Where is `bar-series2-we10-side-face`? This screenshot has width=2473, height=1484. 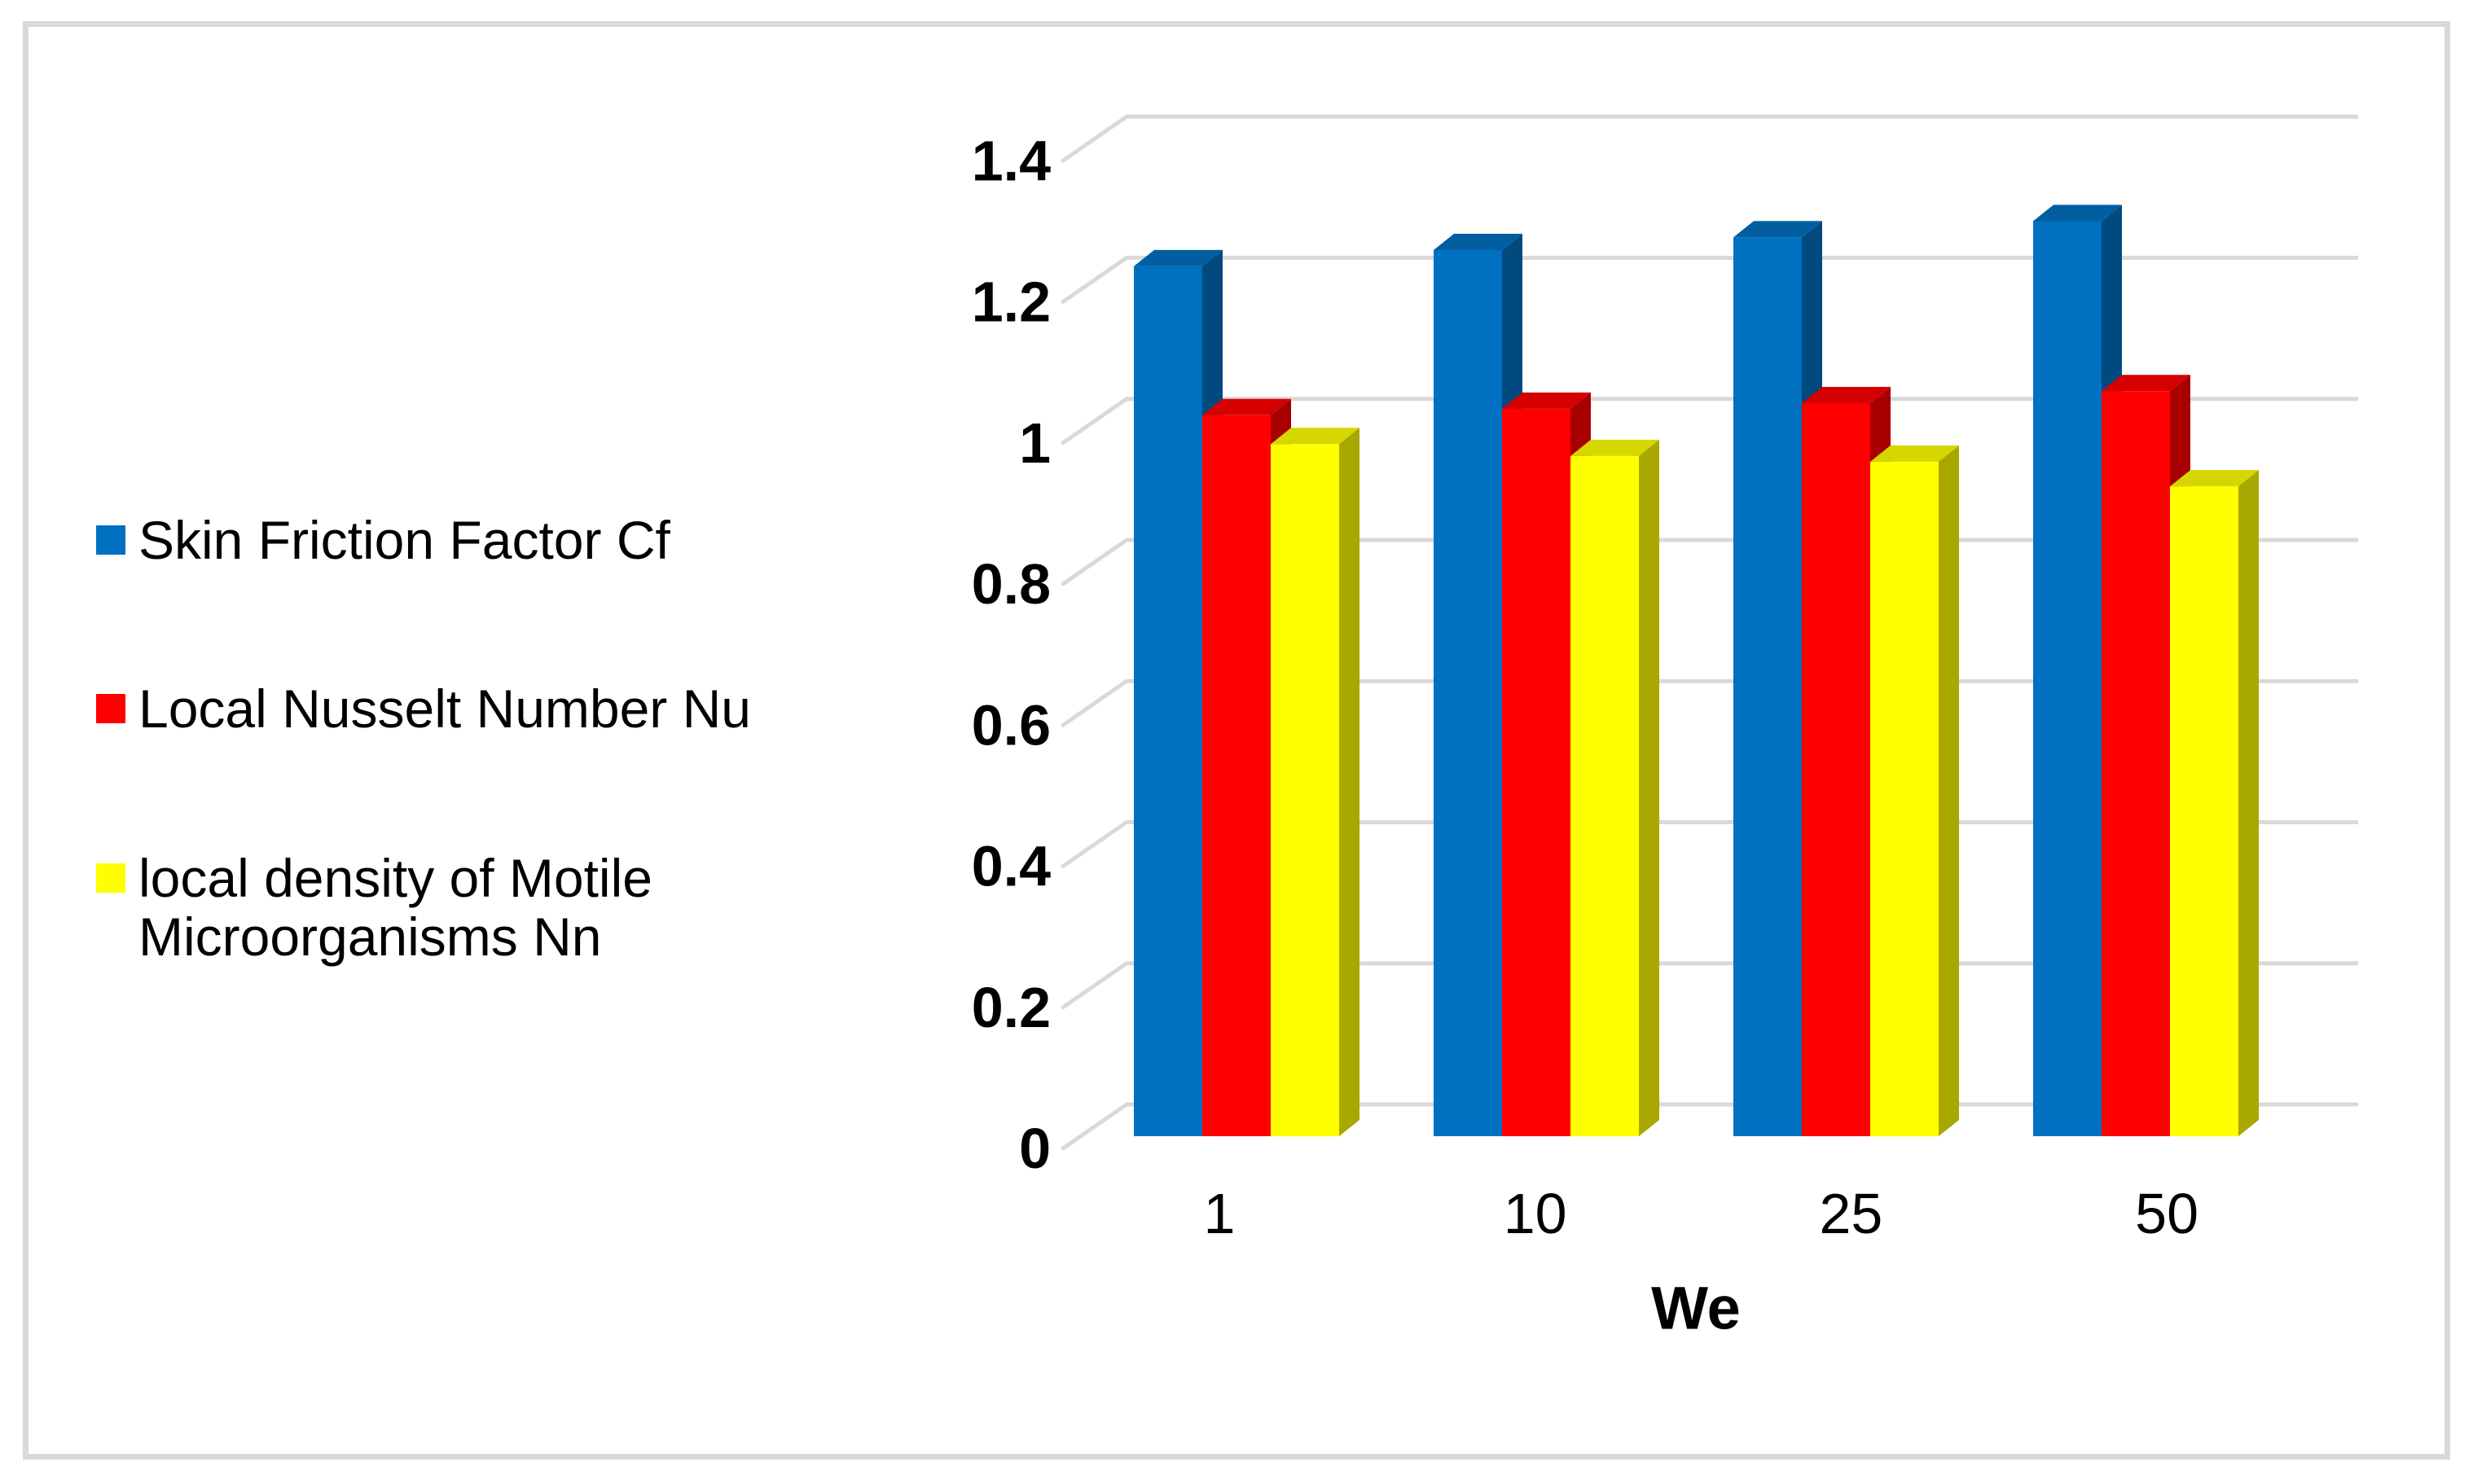
bar-series2-we10-side-face is located at coordinates (1649, 787).